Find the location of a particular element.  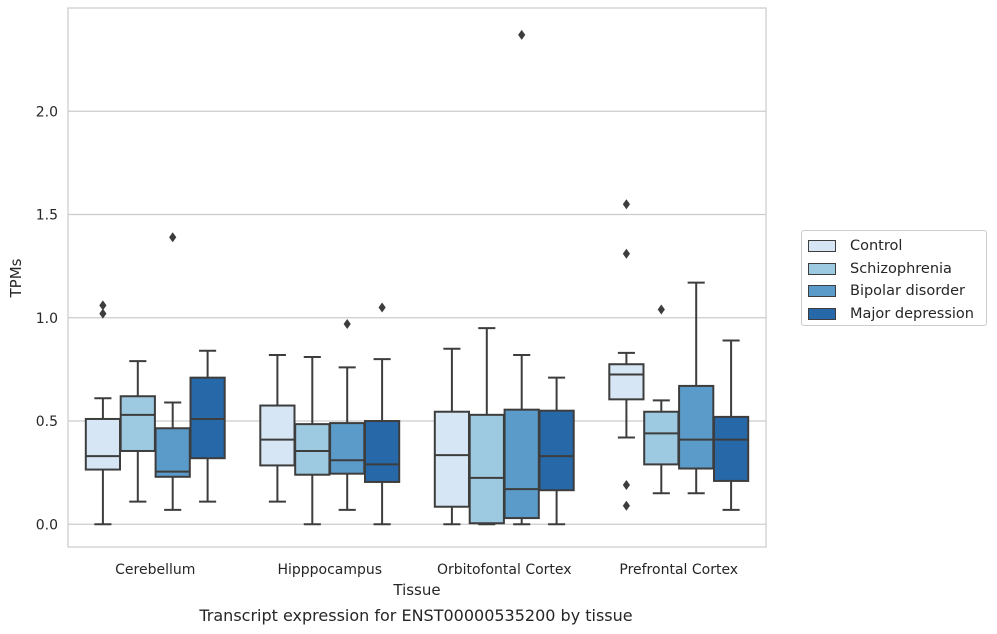

legend-swatch-control is located at coordinates (822, 246).